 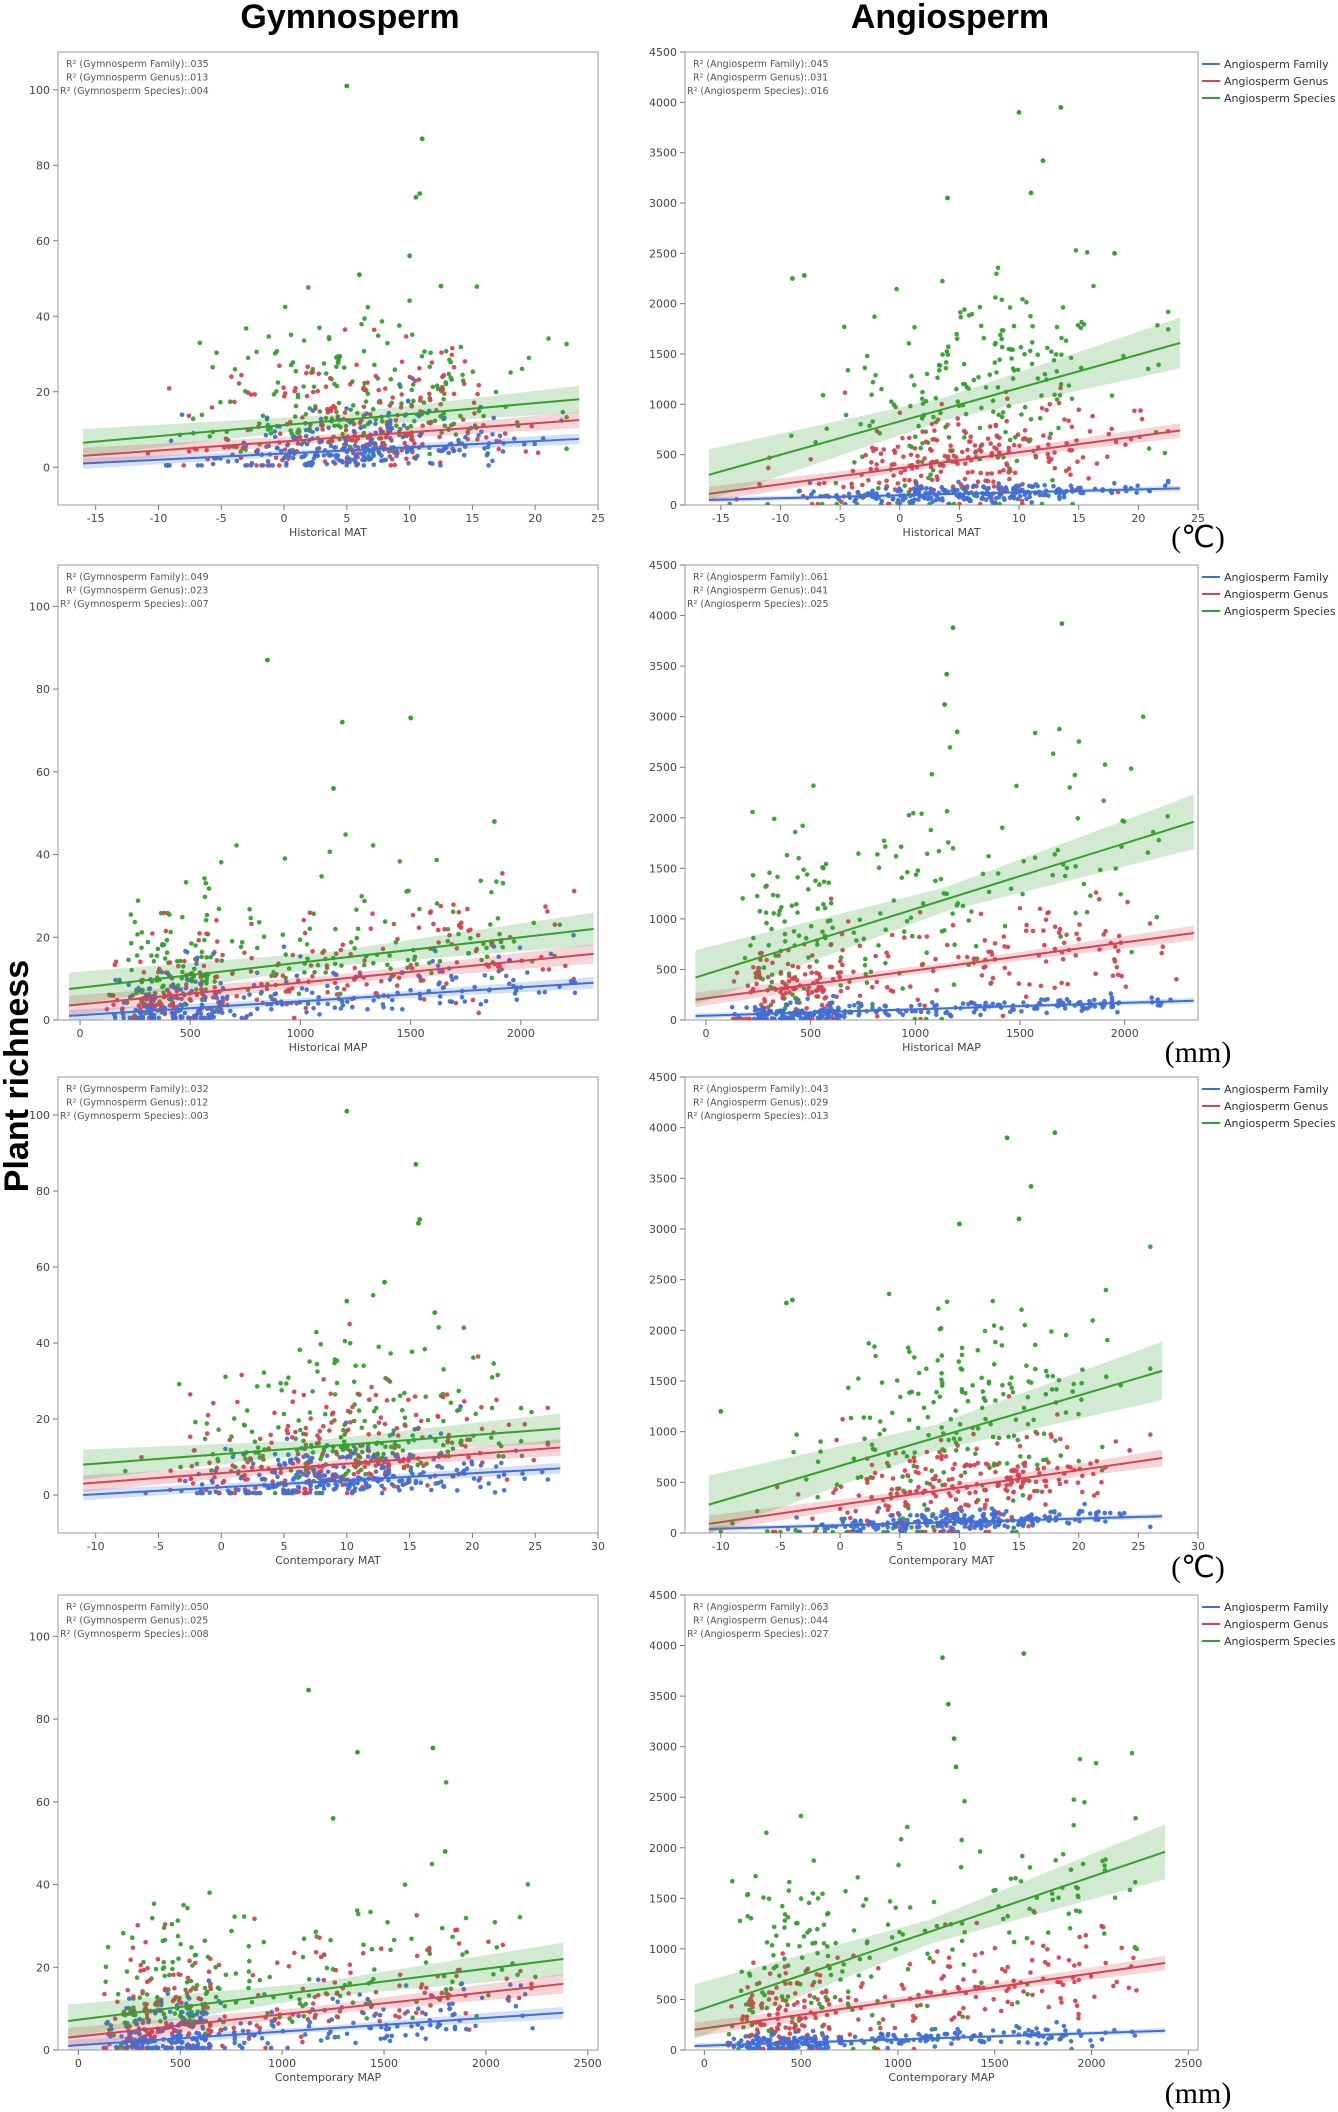 What do you see at coordinates (410, 518) in the screenshot?
I see `x-tick-label: 10` at bounding box center [410, 518].